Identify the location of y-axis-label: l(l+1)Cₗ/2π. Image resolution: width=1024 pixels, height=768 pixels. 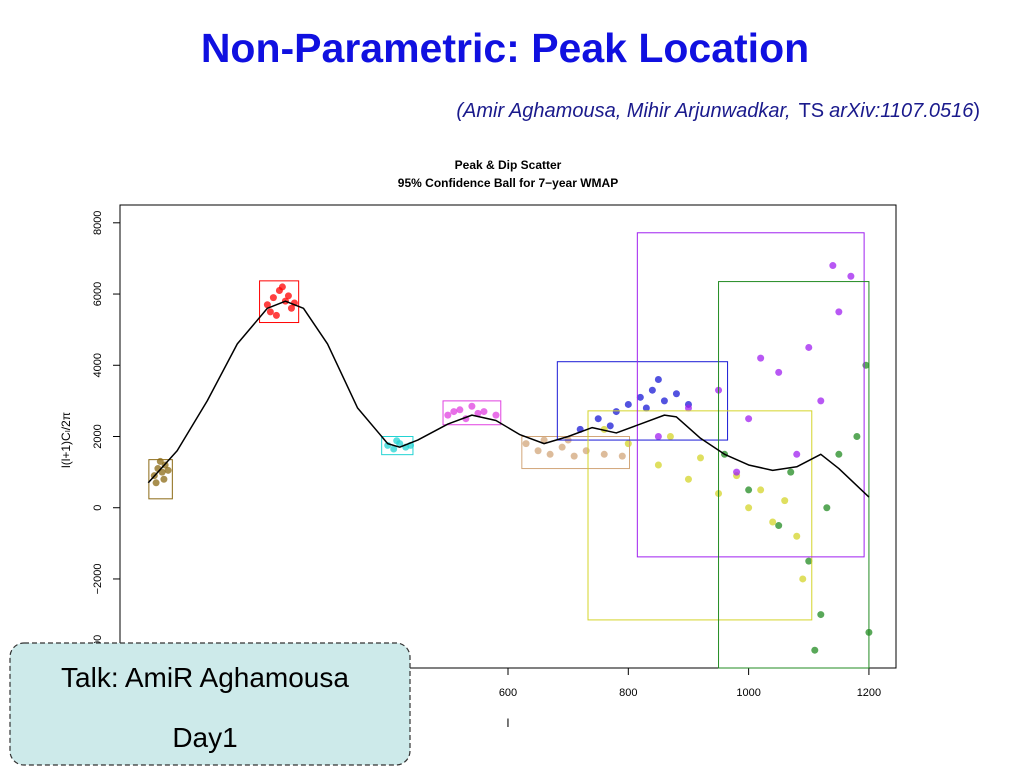
(66, 440).